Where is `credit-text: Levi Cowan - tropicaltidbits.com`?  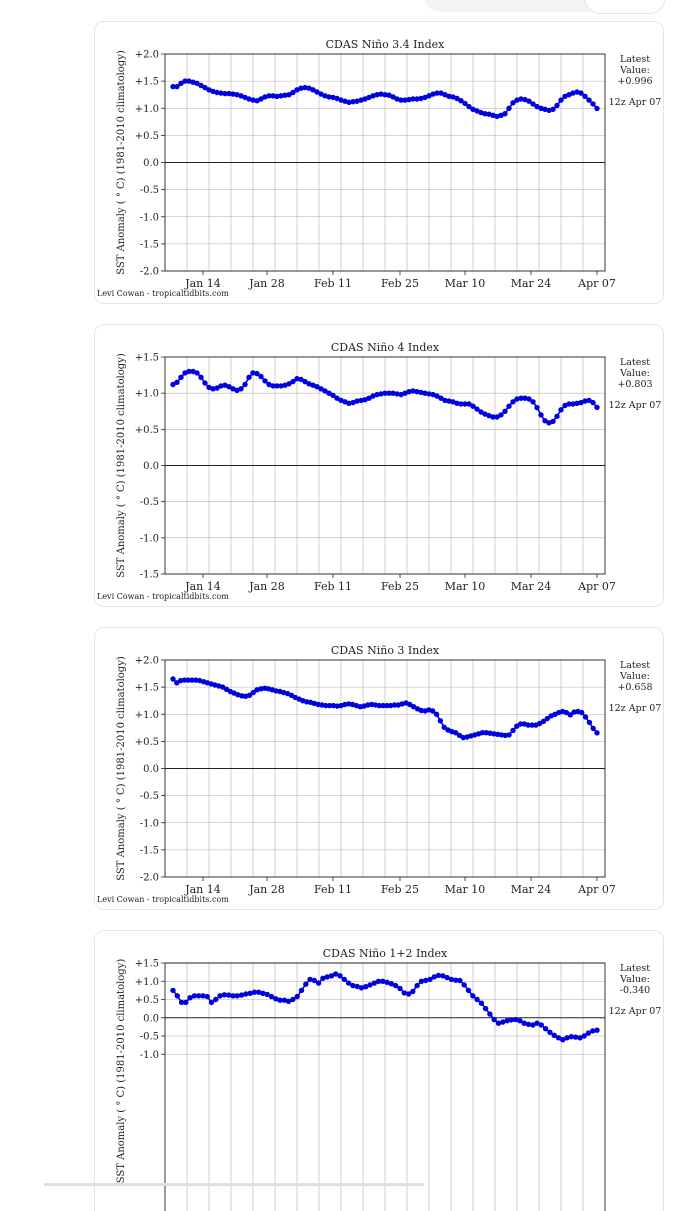 credit-text: Levi Cowan - tropicaltidbits.com is located at coordinates (163, 293).